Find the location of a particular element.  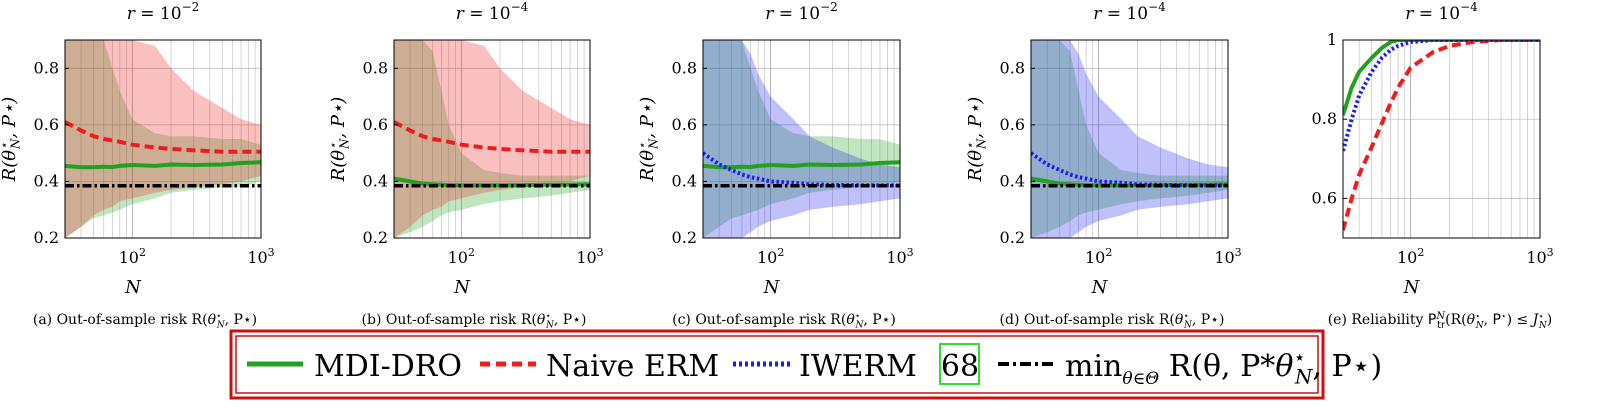

subfigure-caption: (d) Out-of-sample risk R(θ⋆ N, P⋆) is located at coordinates (1112, 320).